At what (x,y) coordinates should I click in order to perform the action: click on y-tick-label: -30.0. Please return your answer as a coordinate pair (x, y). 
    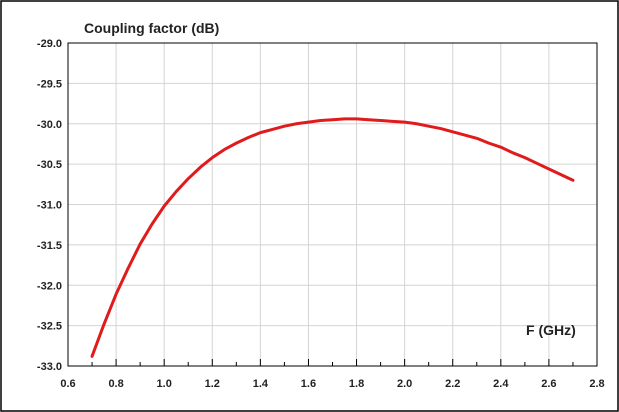
    Looking at the image, I should click on (49, 125).